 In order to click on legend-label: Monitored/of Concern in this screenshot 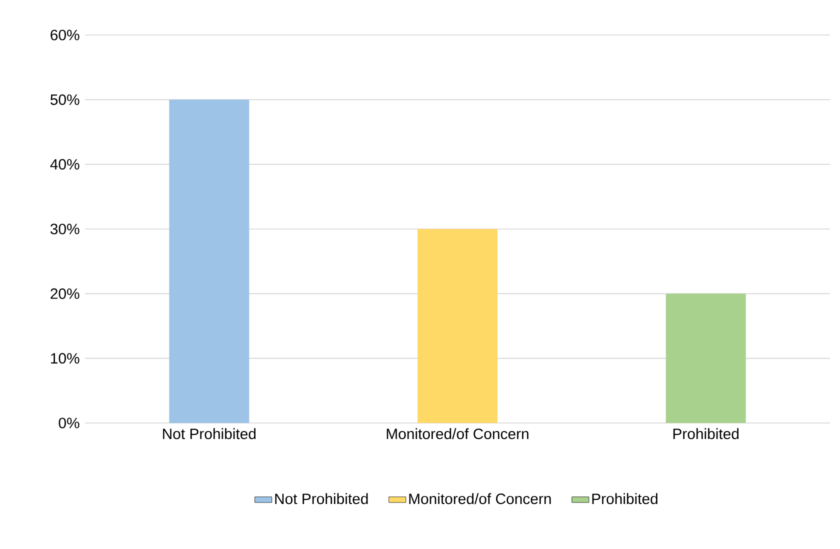, I will do `click(480, 498)`.